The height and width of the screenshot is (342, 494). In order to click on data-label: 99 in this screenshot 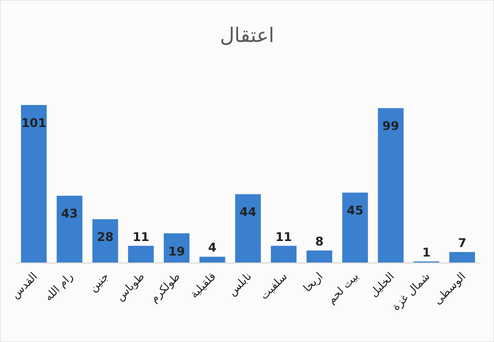, I will do `click(391, 126)`.